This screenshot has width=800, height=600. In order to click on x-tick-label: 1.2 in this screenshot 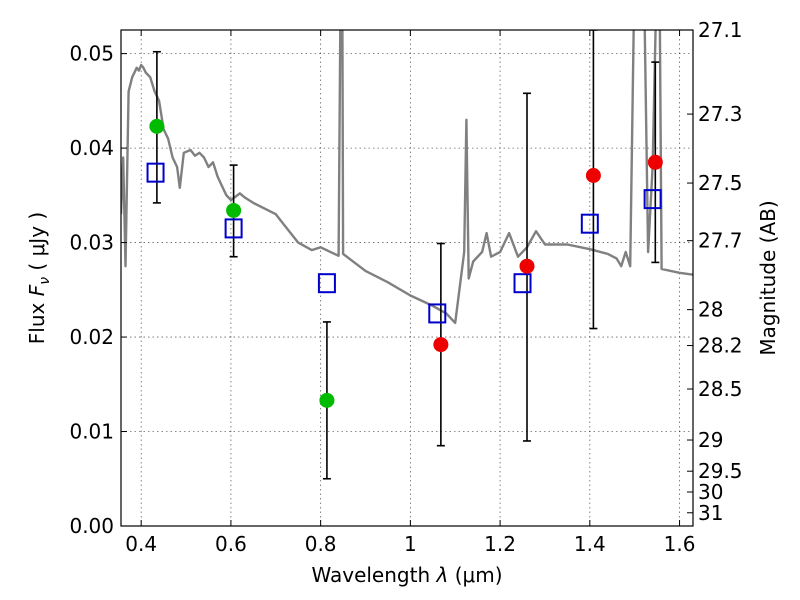, I will do `click(500, 544)`.